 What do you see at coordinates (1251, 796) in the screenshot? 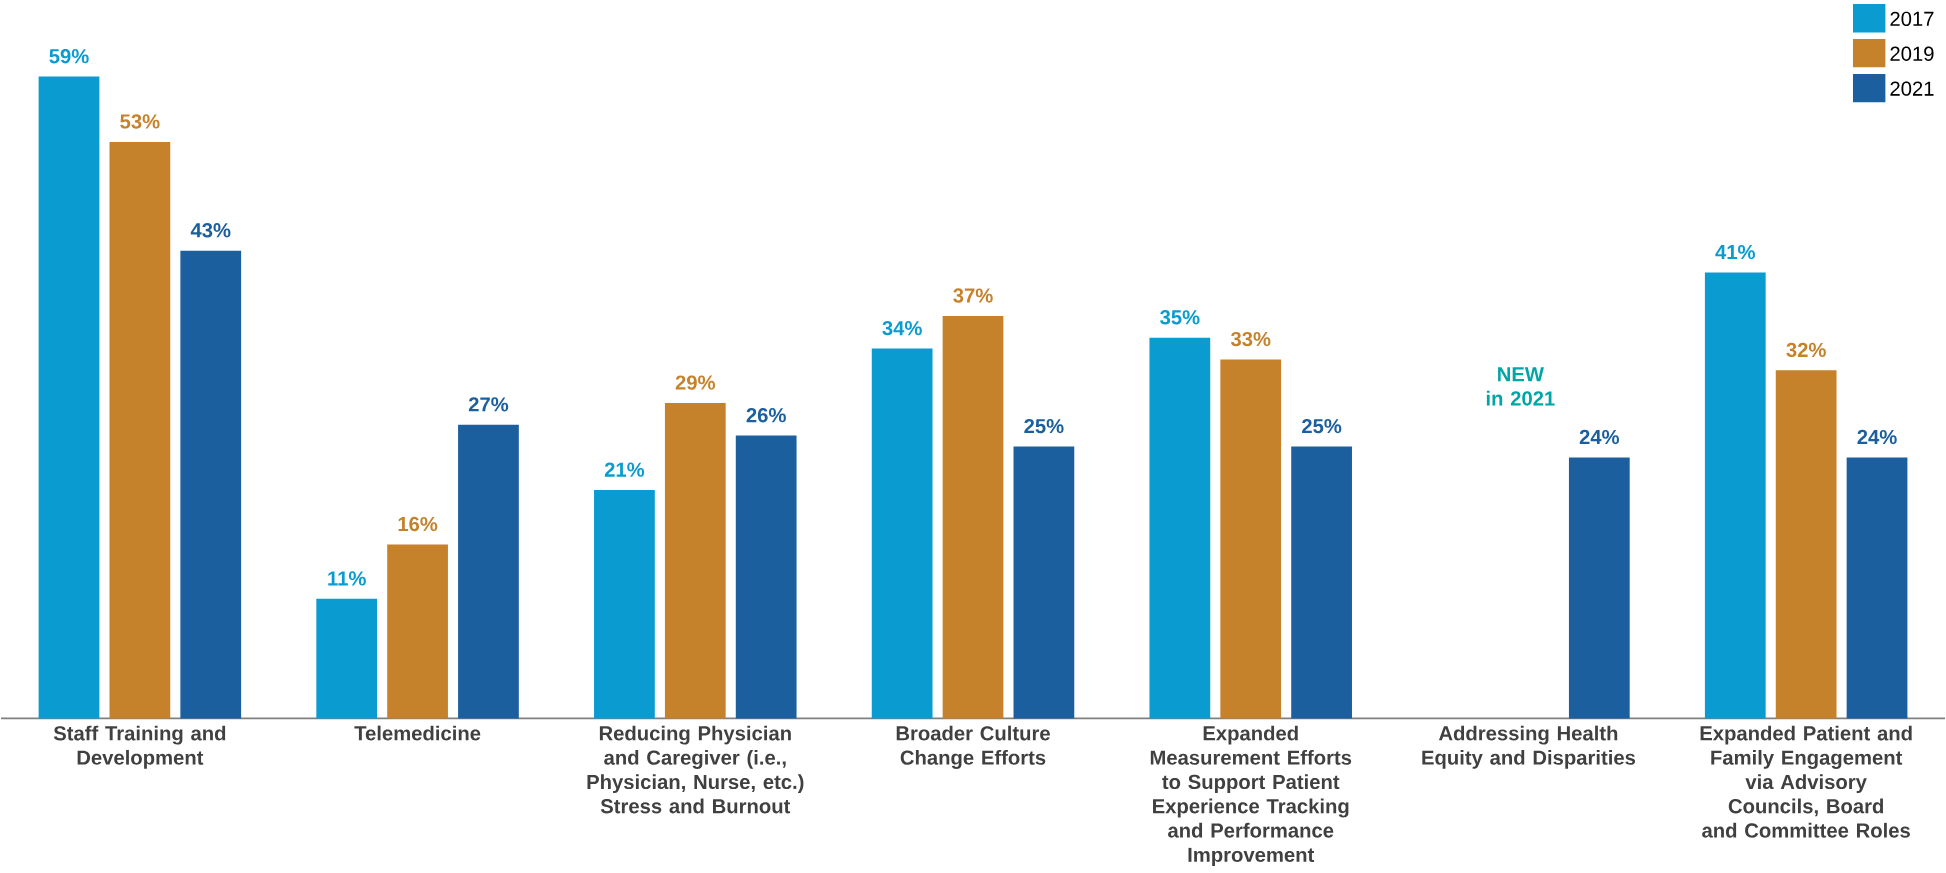
I see `x-tick-label: Expanded Measurement Efforts to Support Patient Experience Tracking and Performance Improvement` at bounding box center [1251, 796].